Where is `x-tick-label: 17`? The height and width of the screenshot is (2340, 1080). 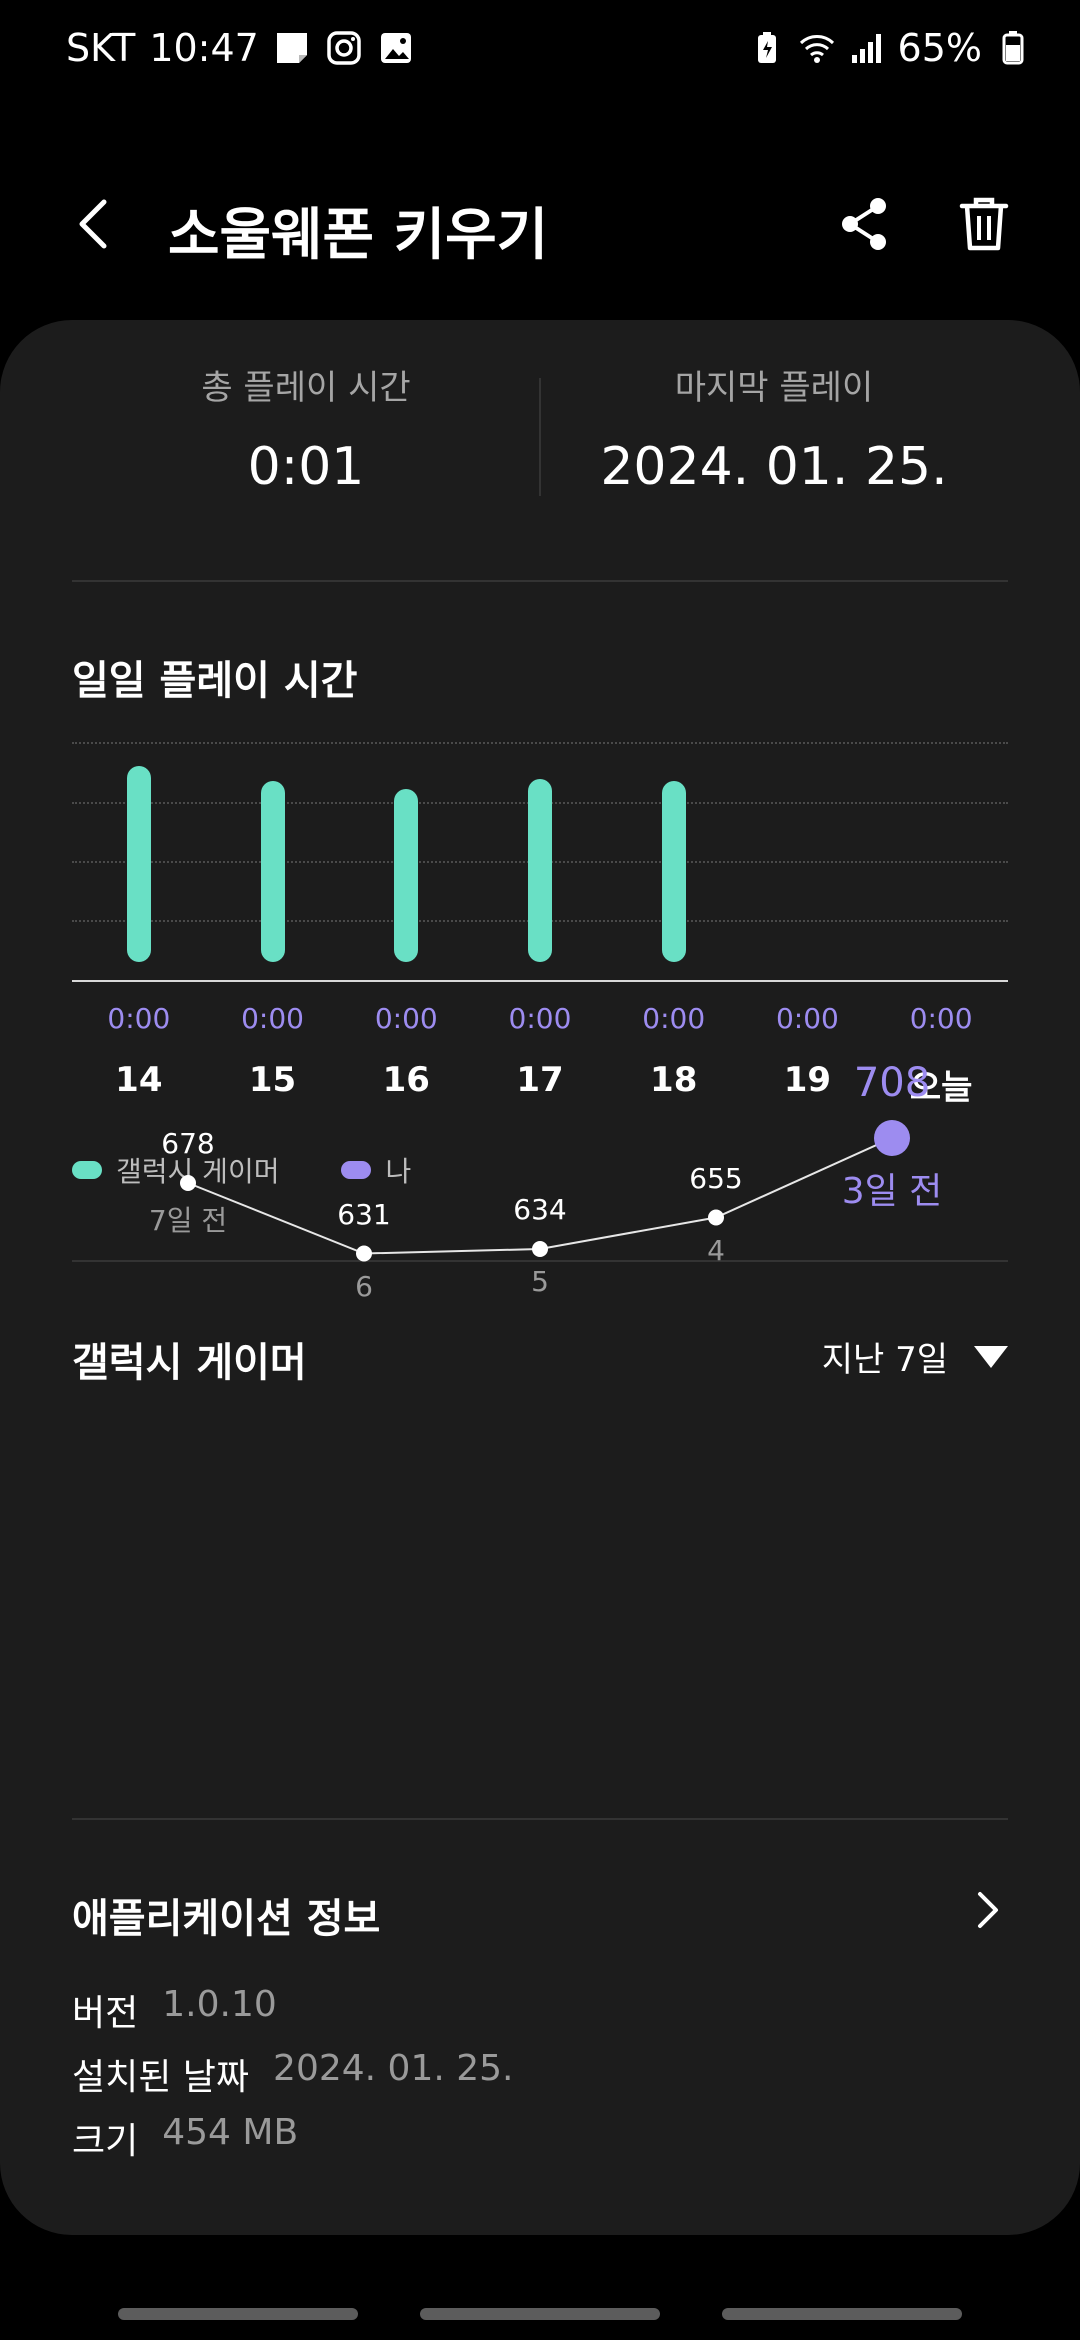 x-tick-label: 17 is located at coordinates (540, 1080).